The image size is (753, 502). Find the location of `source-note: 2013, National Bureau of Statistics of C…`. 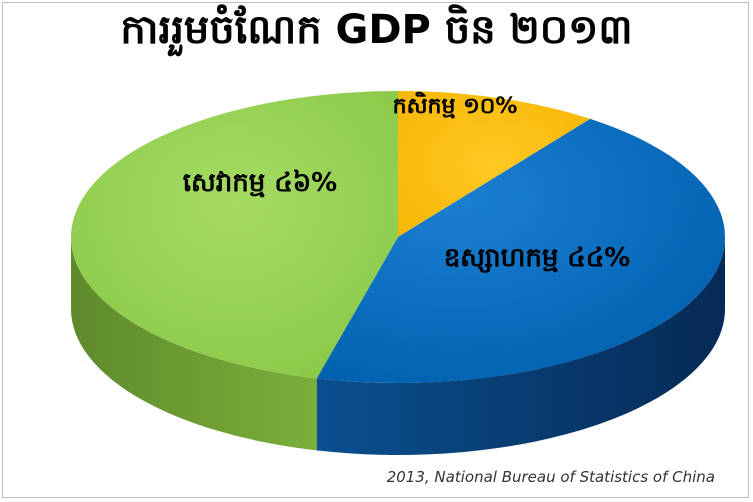

source-note: 2013, National Bureau of Statistics of C… is located at coordinates (550, 477).